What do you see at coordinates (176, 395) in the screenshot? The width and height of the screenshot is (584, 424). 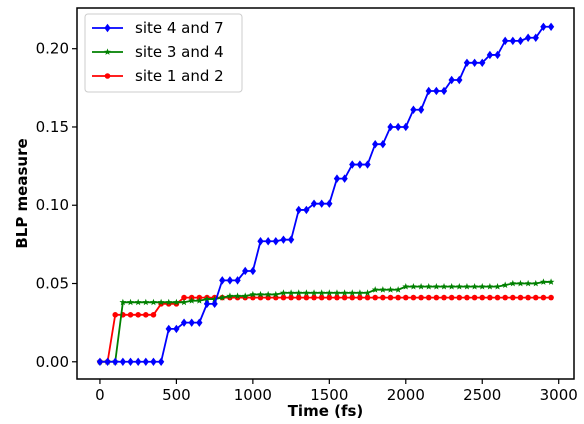 I see `x-tick-label: 500` at bounding box center [176, 395].